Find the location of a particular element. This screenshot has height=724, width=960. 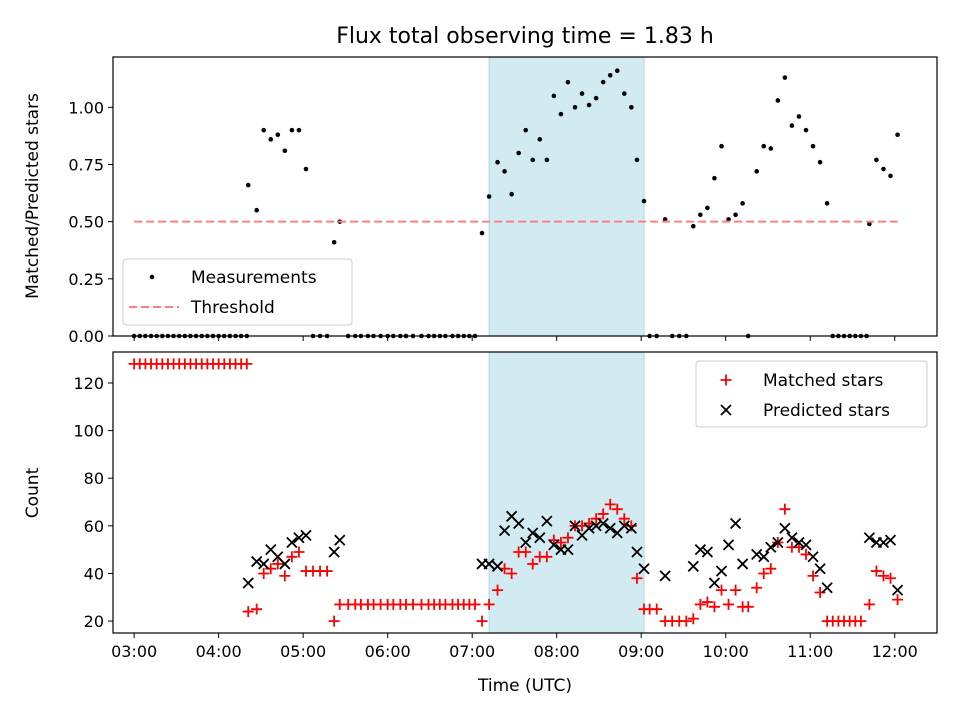

x-tick-label: 10:00 is located at coordinates (726, 651).